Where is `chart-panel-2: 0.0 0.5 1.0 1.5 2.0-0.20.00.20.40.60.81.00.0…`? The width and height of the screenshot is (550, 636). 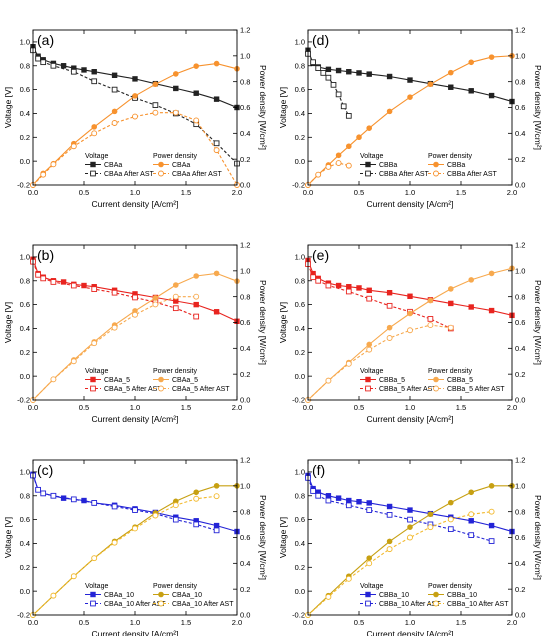
chart-panel-2: 0.0 0.5 1.0 1.5 2.0-0.20.00.20.40.60.81.00.0… is located at coordinates (410, 117).